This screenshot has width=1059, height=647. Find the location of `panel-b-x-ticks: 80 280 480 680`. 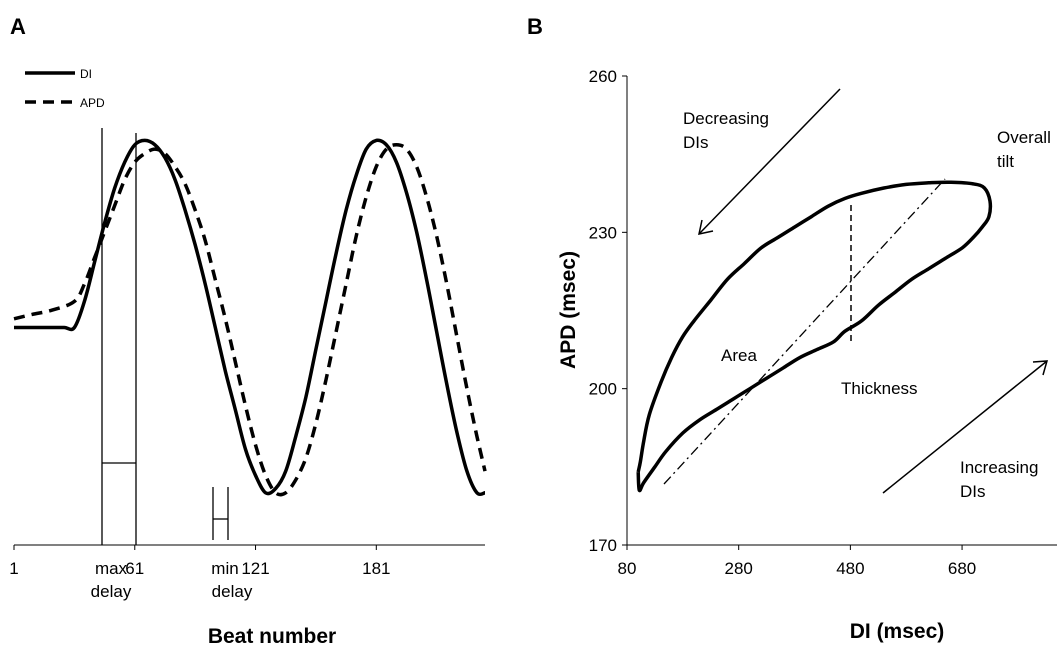

panel-b-x-ticks: 80 280 480 680 is located at coordinates (797, 561).